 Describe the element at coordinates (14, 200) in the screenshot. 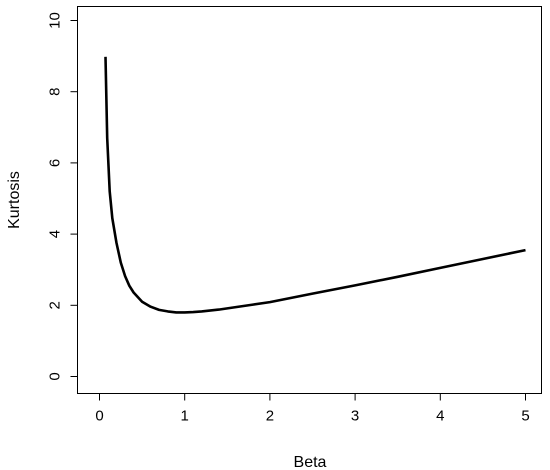

I see `y-axis-label: Kurtosis` at that location.